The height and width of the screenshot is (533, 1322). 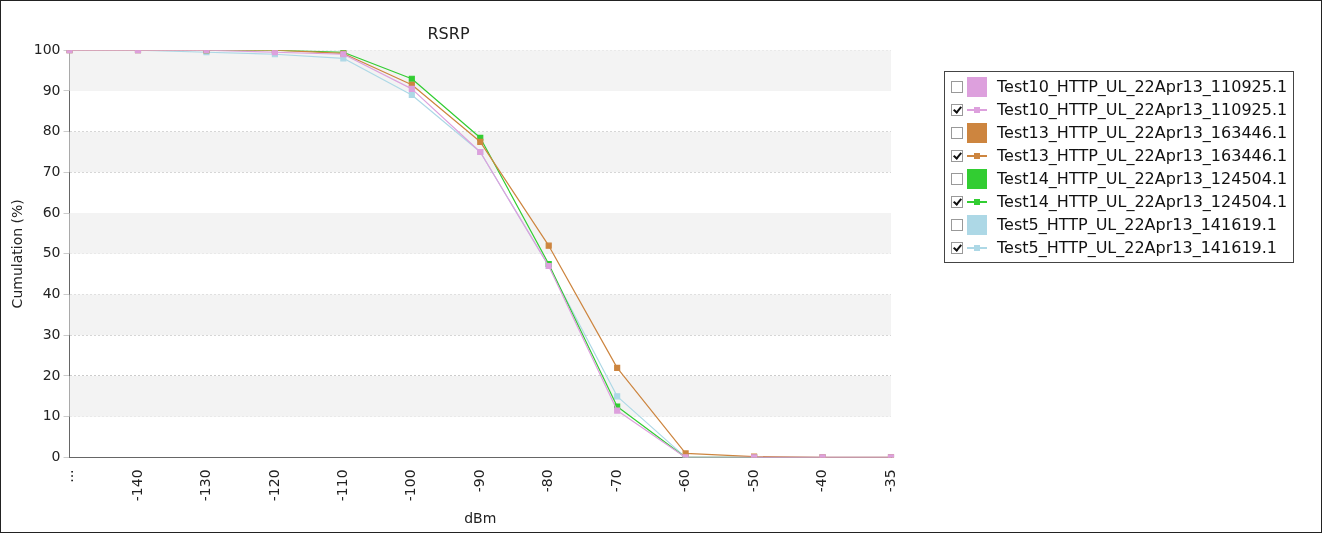 What do you see at coordinates (47, 48) in the screenshot?
I see `y-tick-label: 100` at bounding box center [47, 48].